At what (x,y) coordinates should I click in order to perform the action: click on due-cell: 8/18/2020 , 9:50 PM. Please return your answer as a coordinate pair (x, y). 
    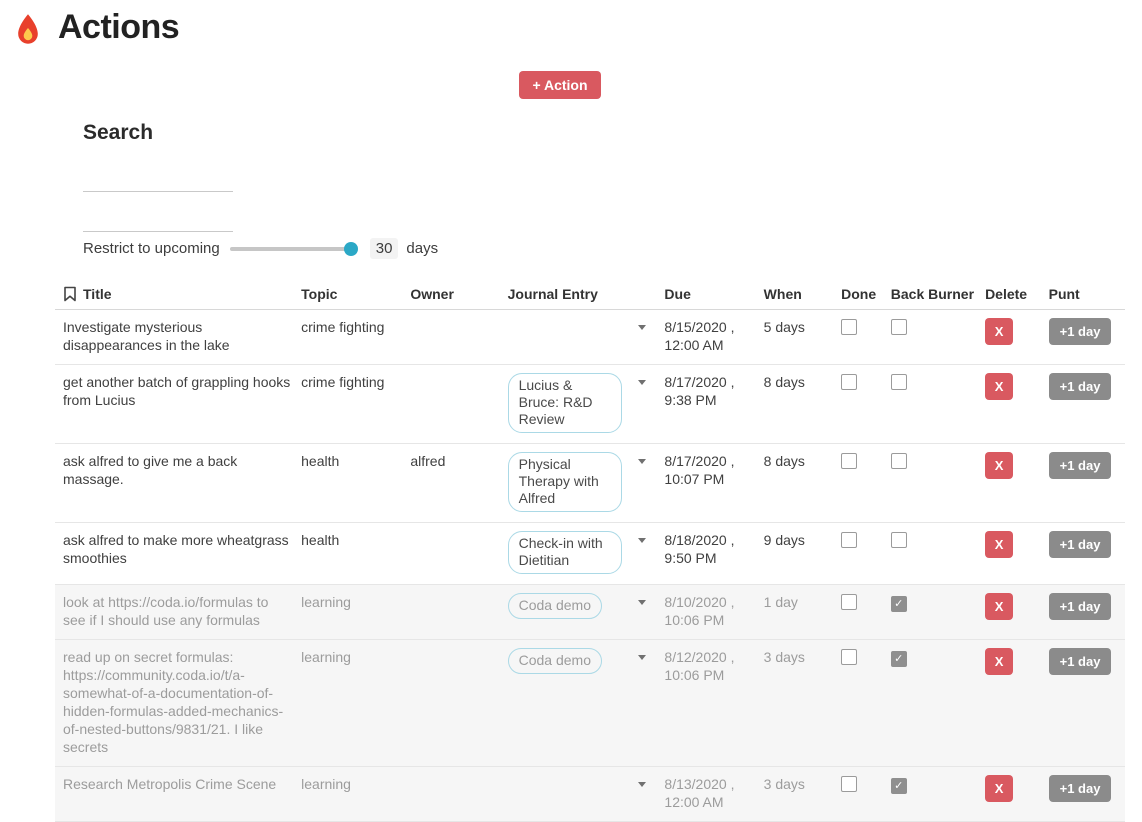
    Looking at the image, I should click on (705, 552).